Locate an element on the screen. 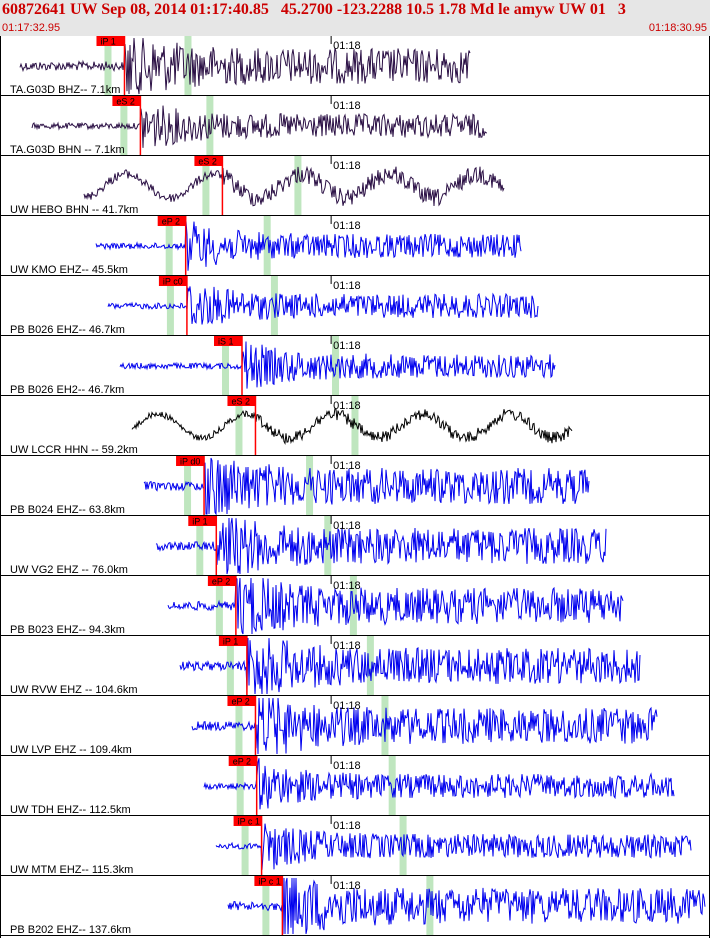 The width and height of the screenshot is (710, 938). trace-panel: iP 1 01:18 TA.G03D BHZ-- 7.1km is located at coordinates (355, 66).